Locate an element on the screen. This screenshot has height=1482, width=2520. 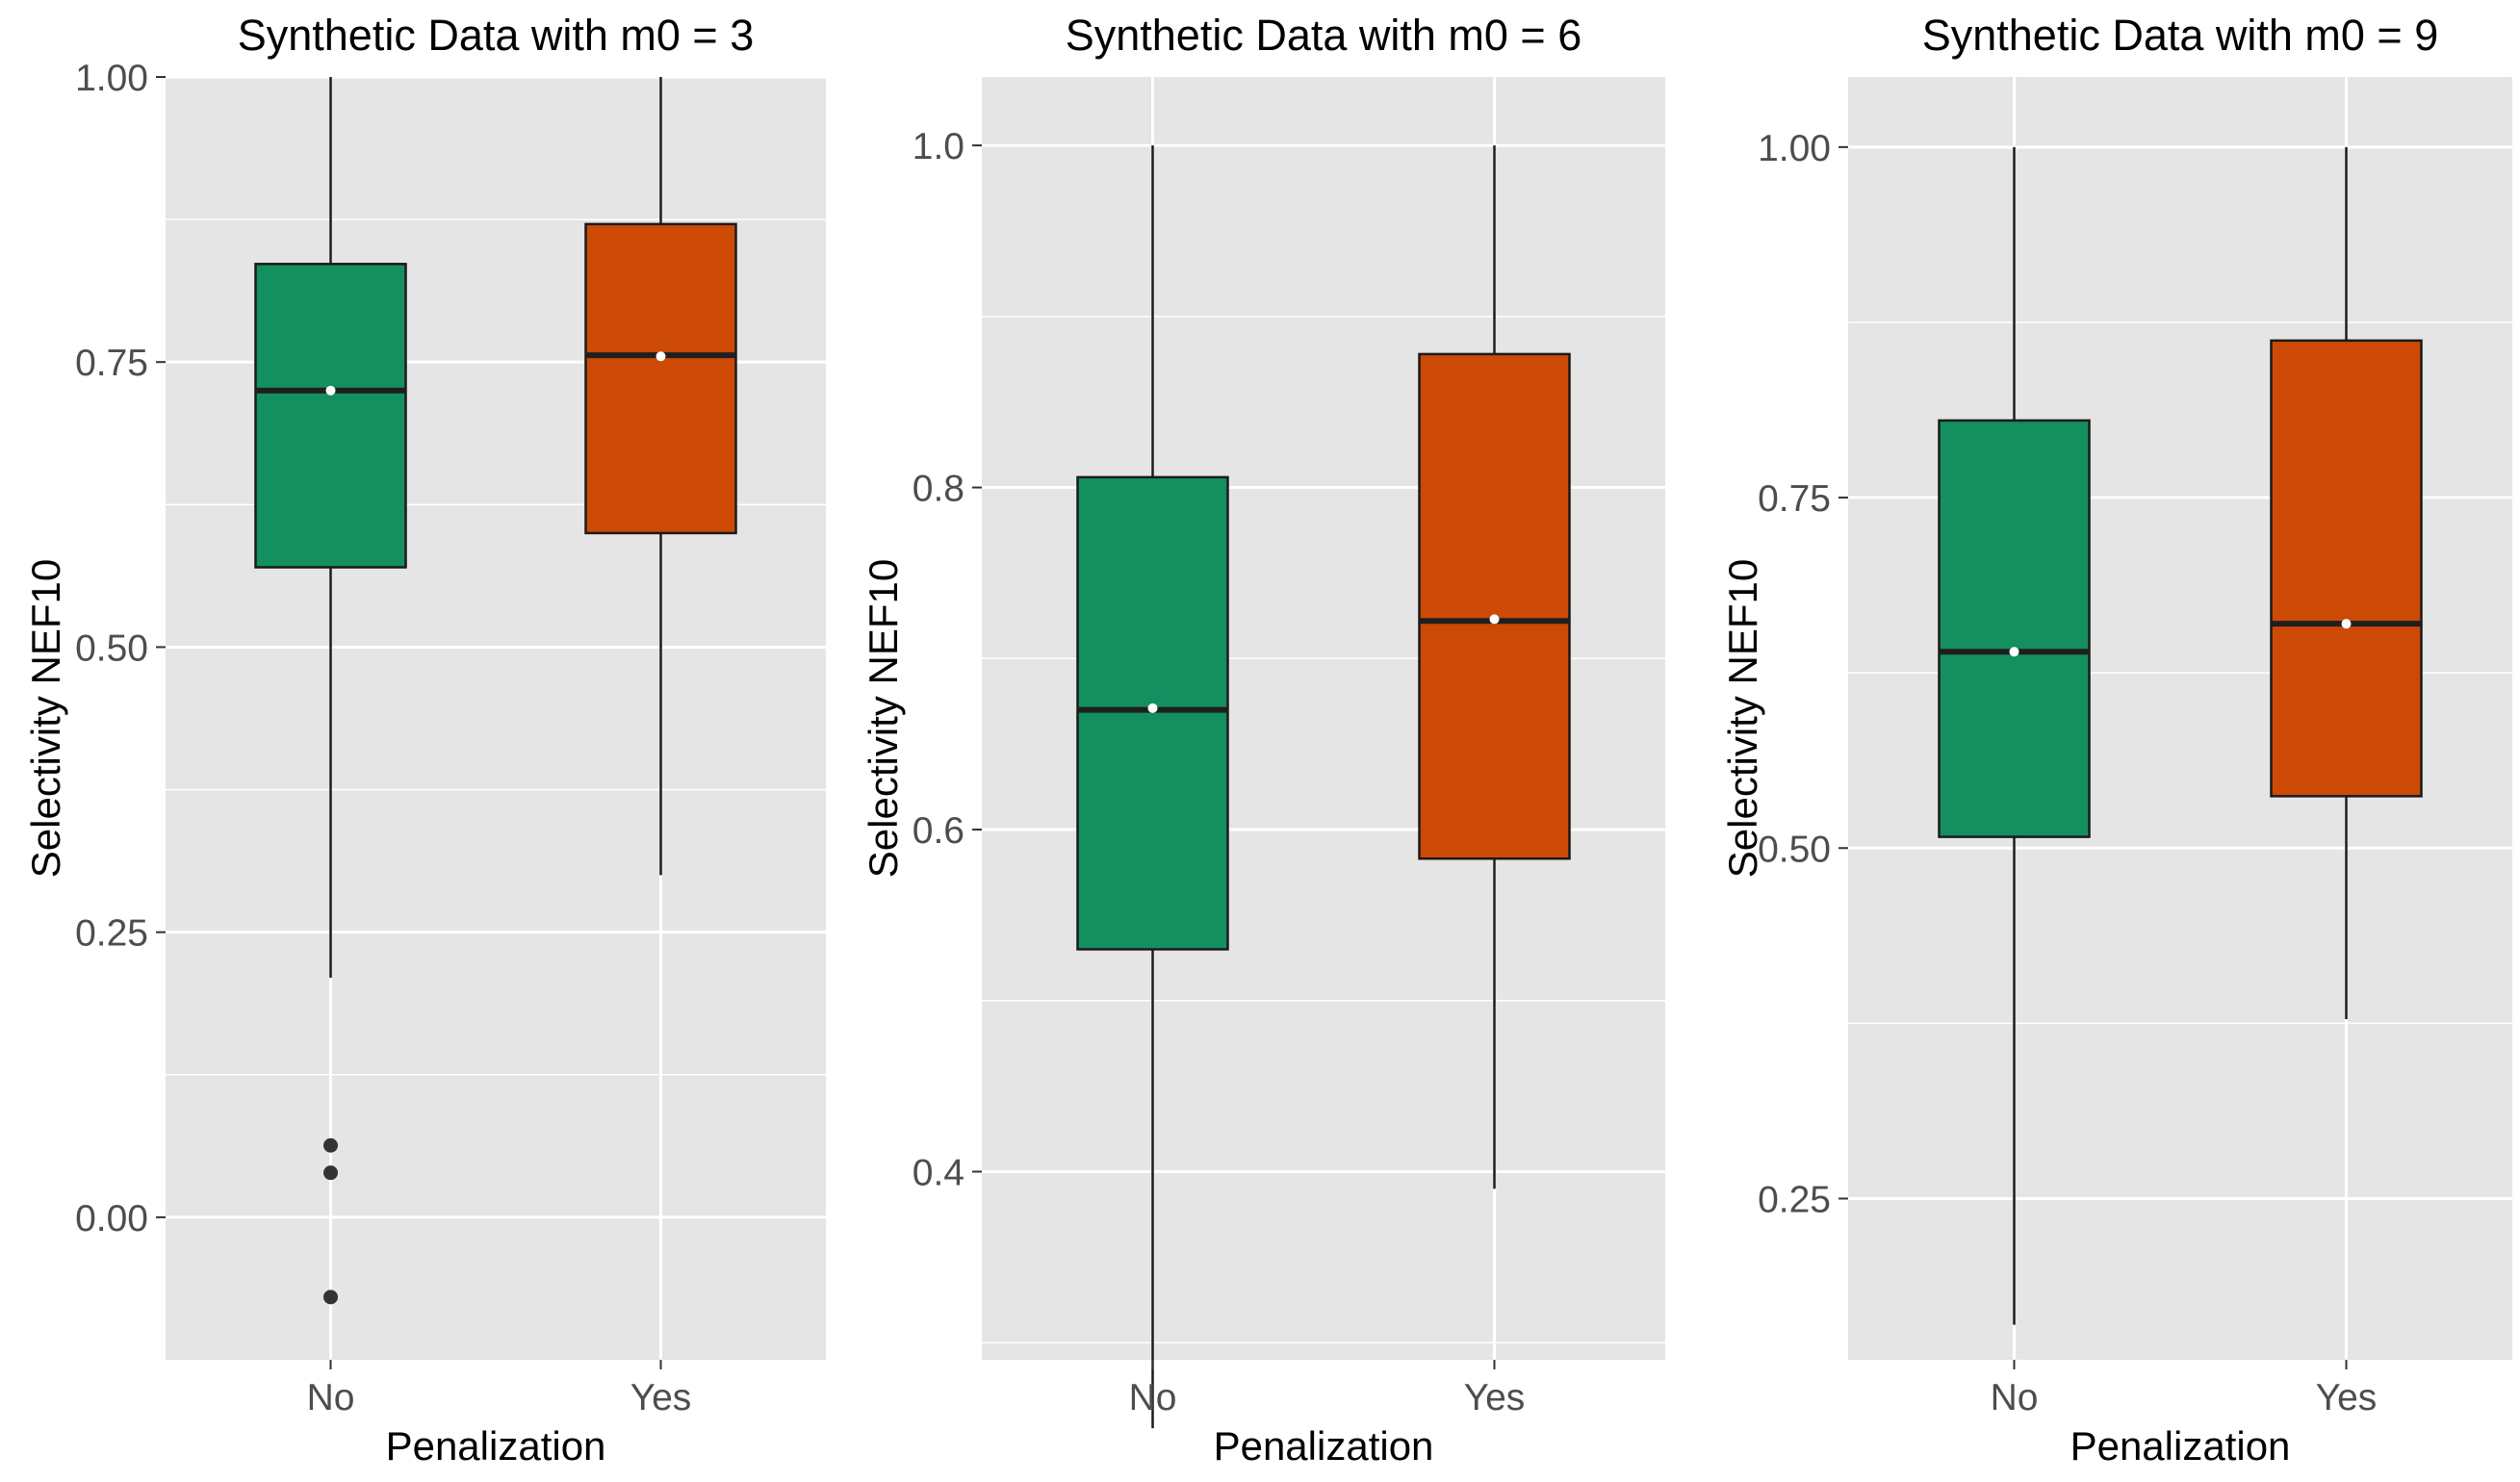
chart-title: Synthetic Data with m0 = 6 is located at coordinates (1324, 36).